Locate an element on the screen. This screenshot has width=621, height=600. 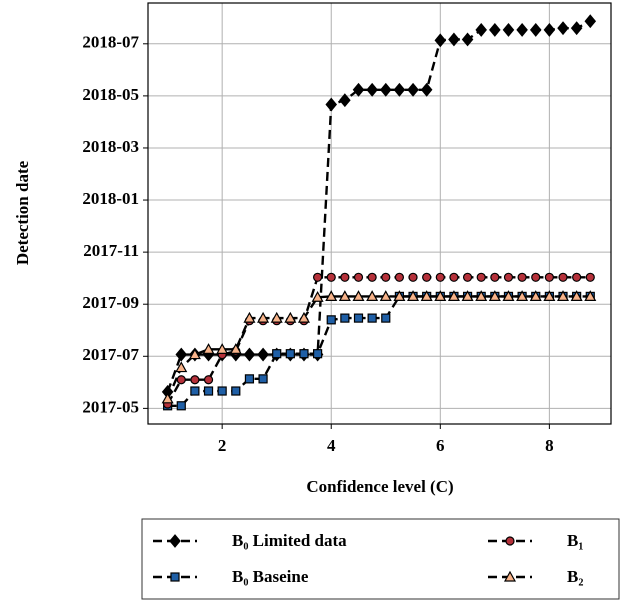
legend-label: B₀ Limited data is located at coordinates (289, 540).